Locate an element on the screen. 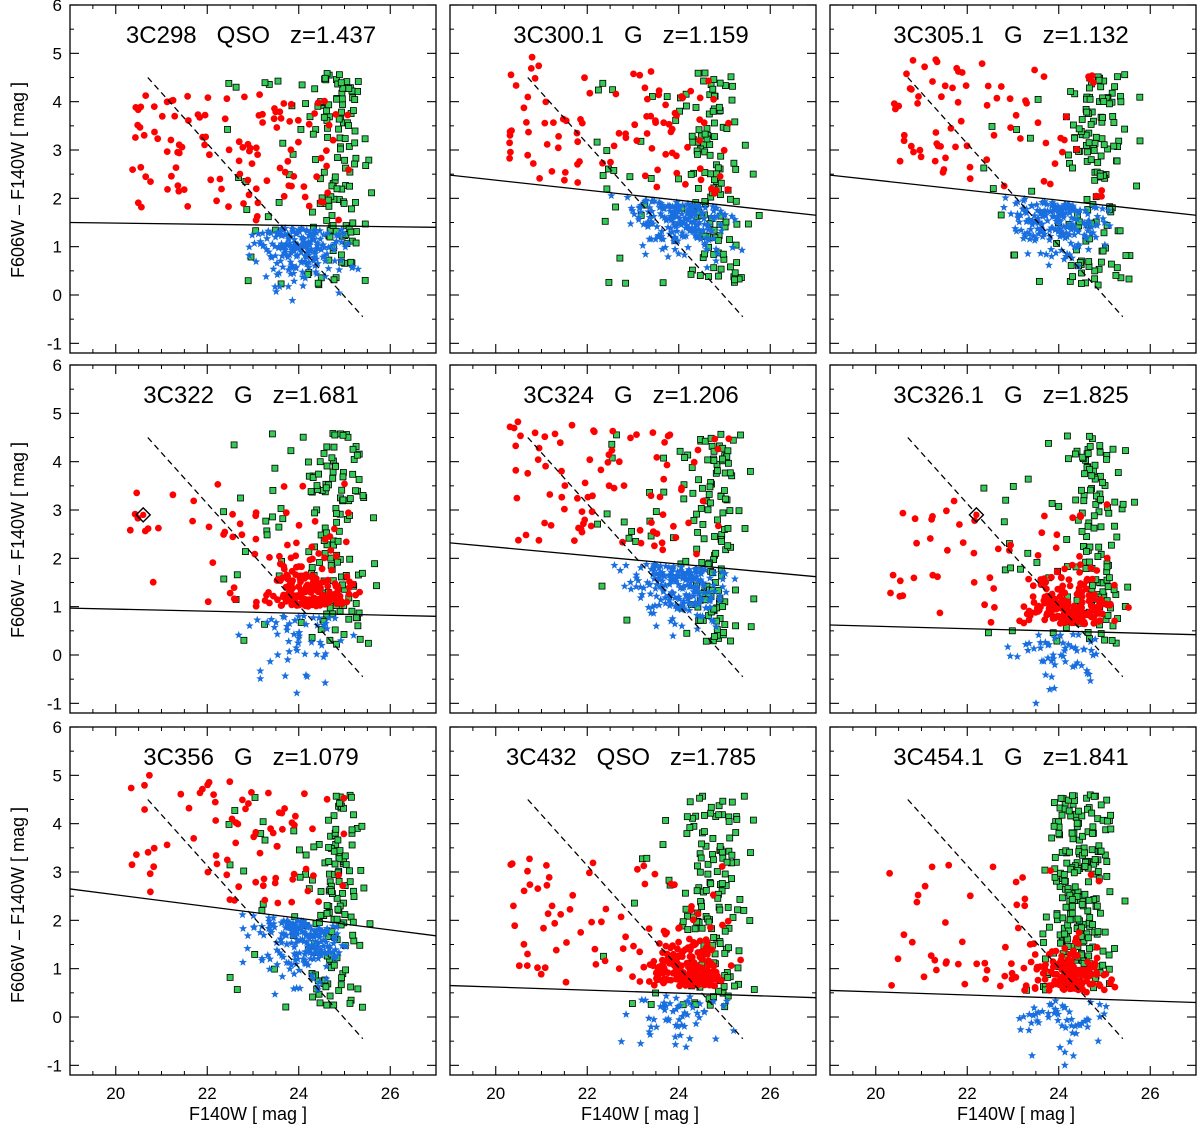 The width and height of the screenshot is (1200, 1138). panel-frame is located at coordinates (1013, 179).